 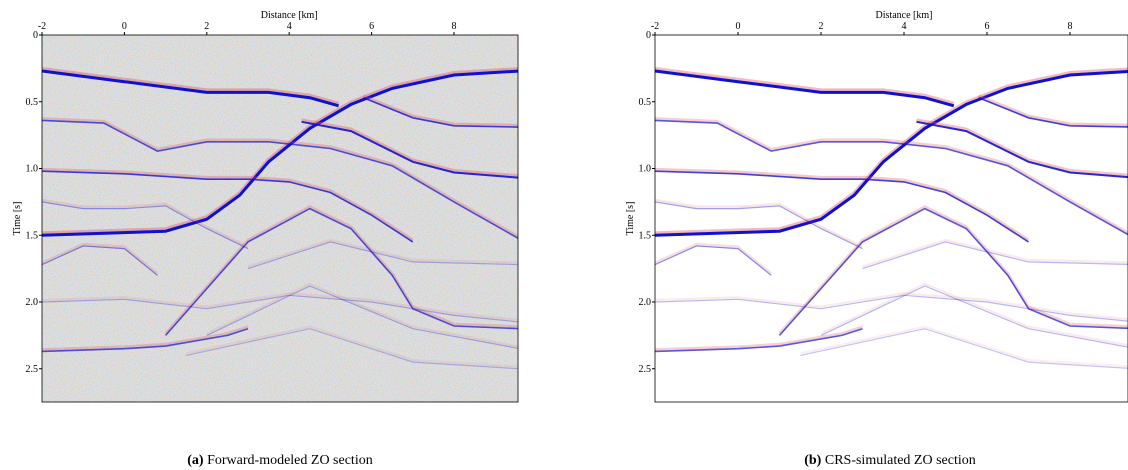 What do you see at coordinates (290, 460) in the screenshot?
I see `caption-text: Forward-modeled ZO section` at bounding box center [290, 460].